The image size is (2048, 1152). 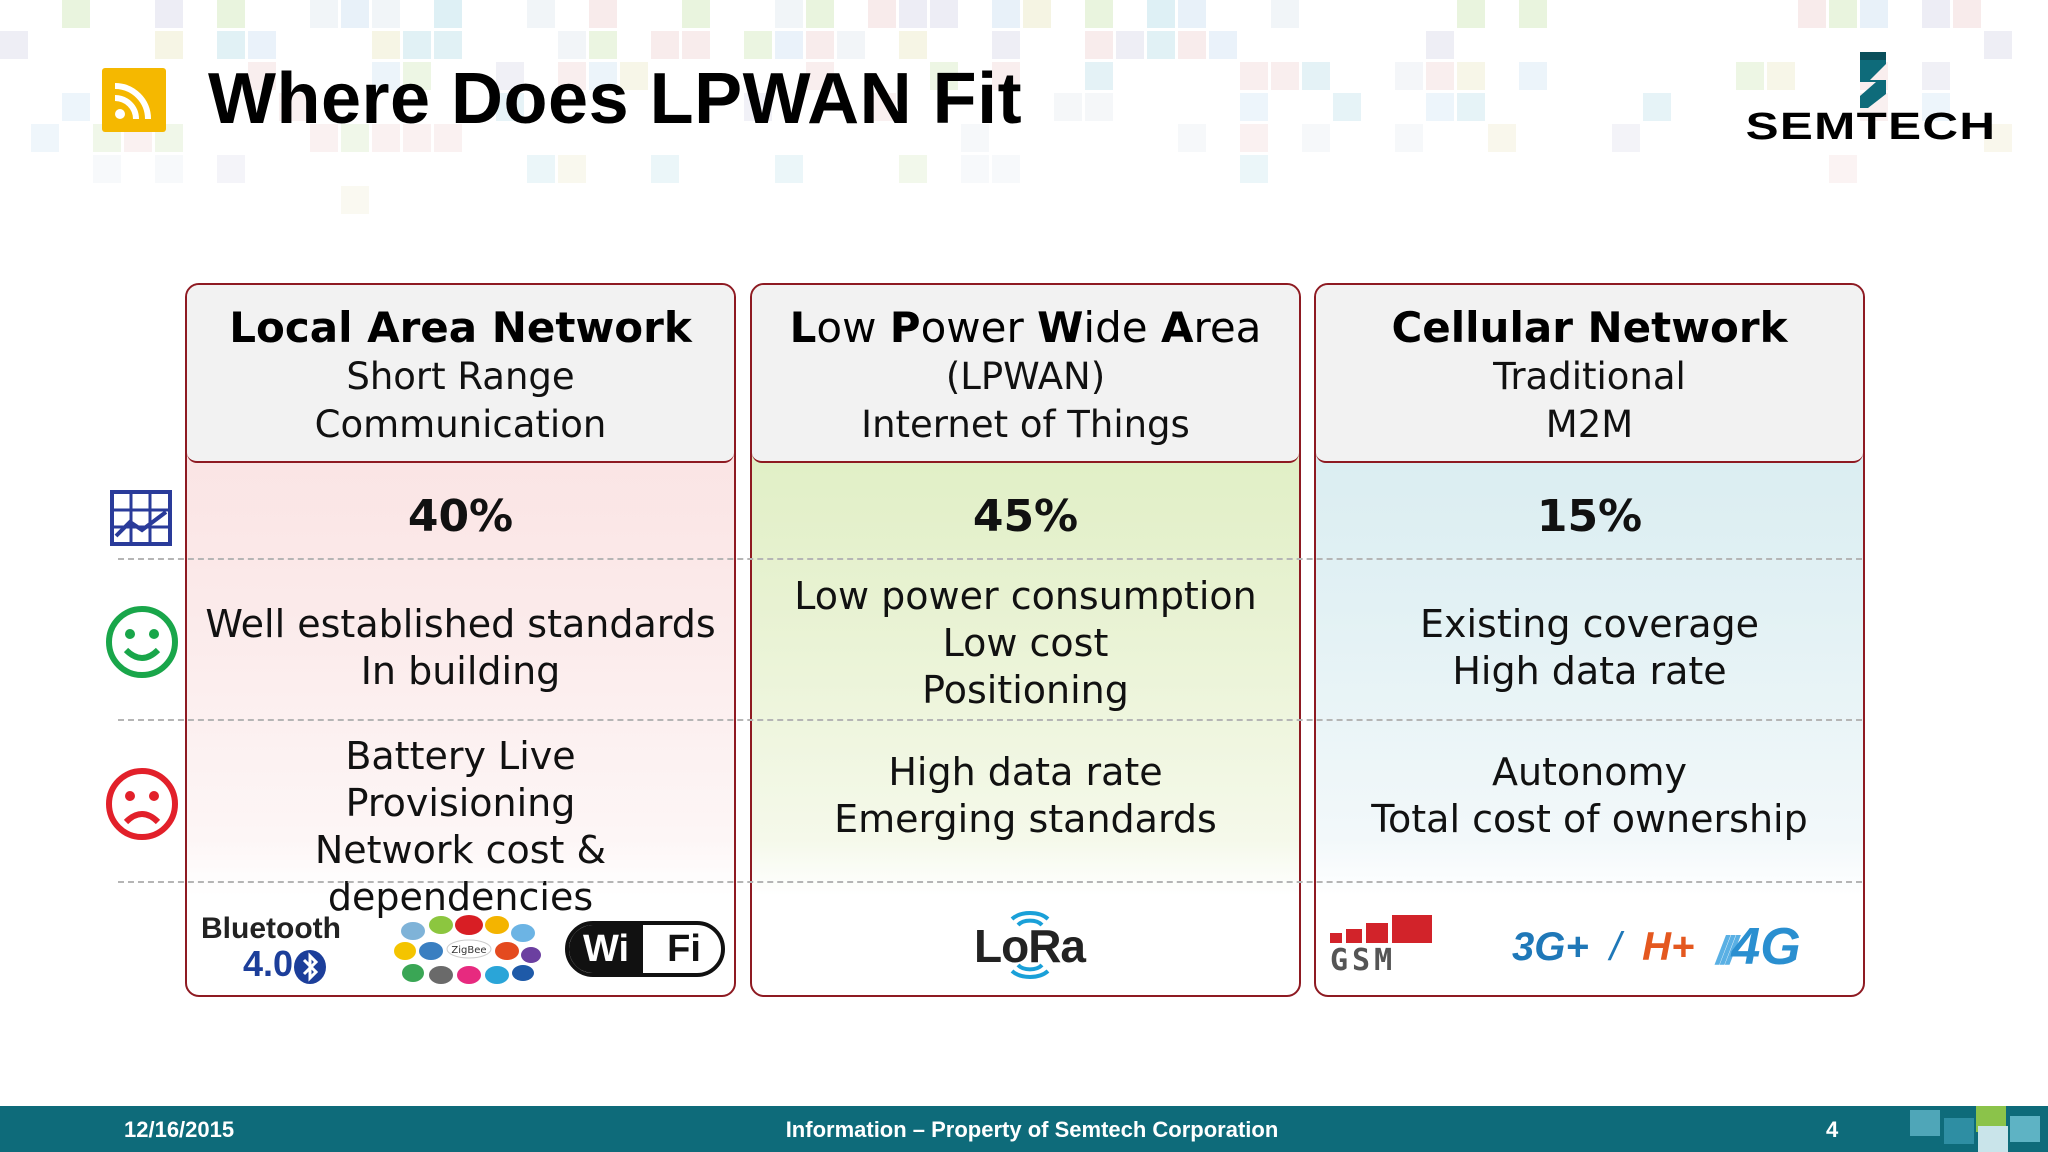 What do you see at coordinates (1589, 424) in the screenshot?
I see `column-subheading-line: M2M` at bounding box center [1589, 424].